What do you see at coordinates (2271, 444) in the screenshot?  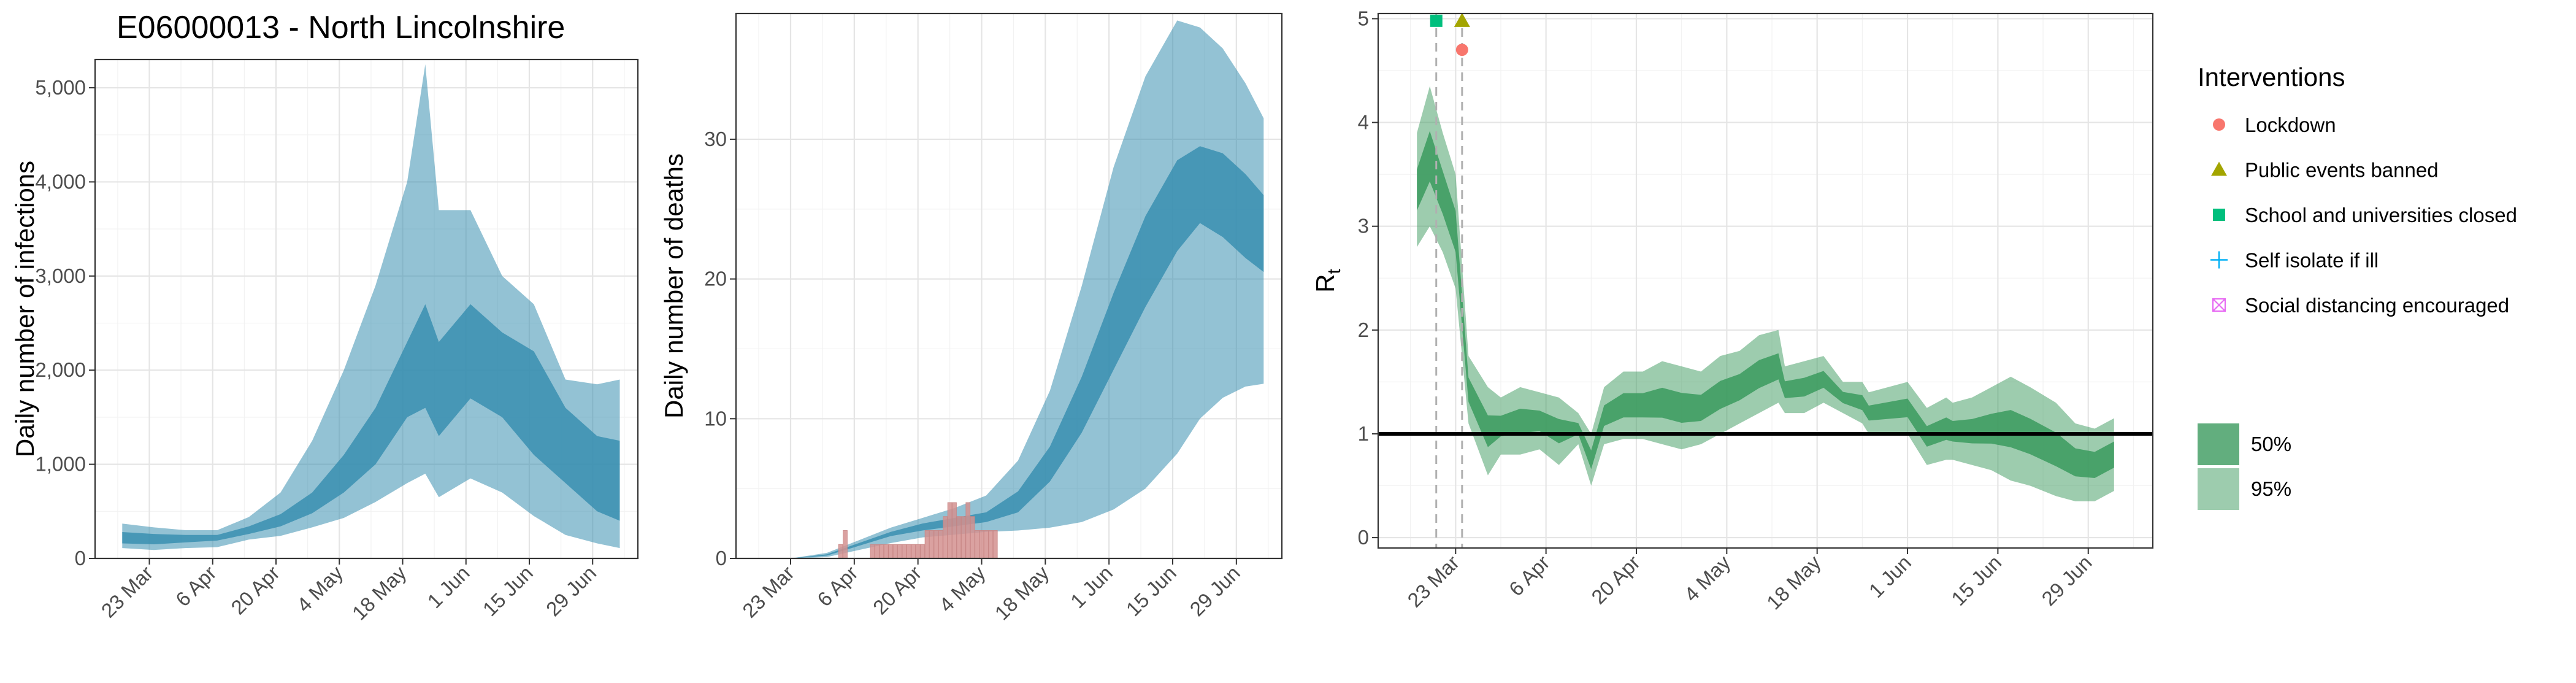 I see `legend-band-label: 50%` at bounding box center [2271, 444].